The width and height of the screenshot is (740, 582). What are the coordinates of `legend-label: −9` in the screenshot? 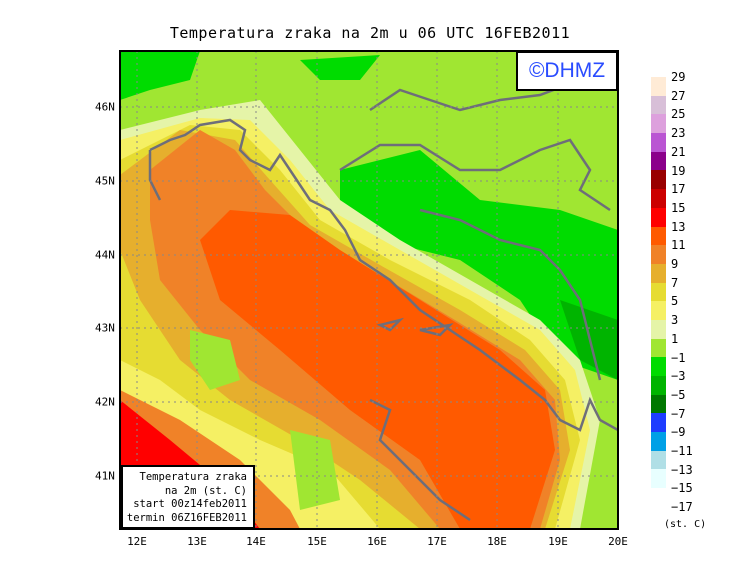 It's located at (678, 432).